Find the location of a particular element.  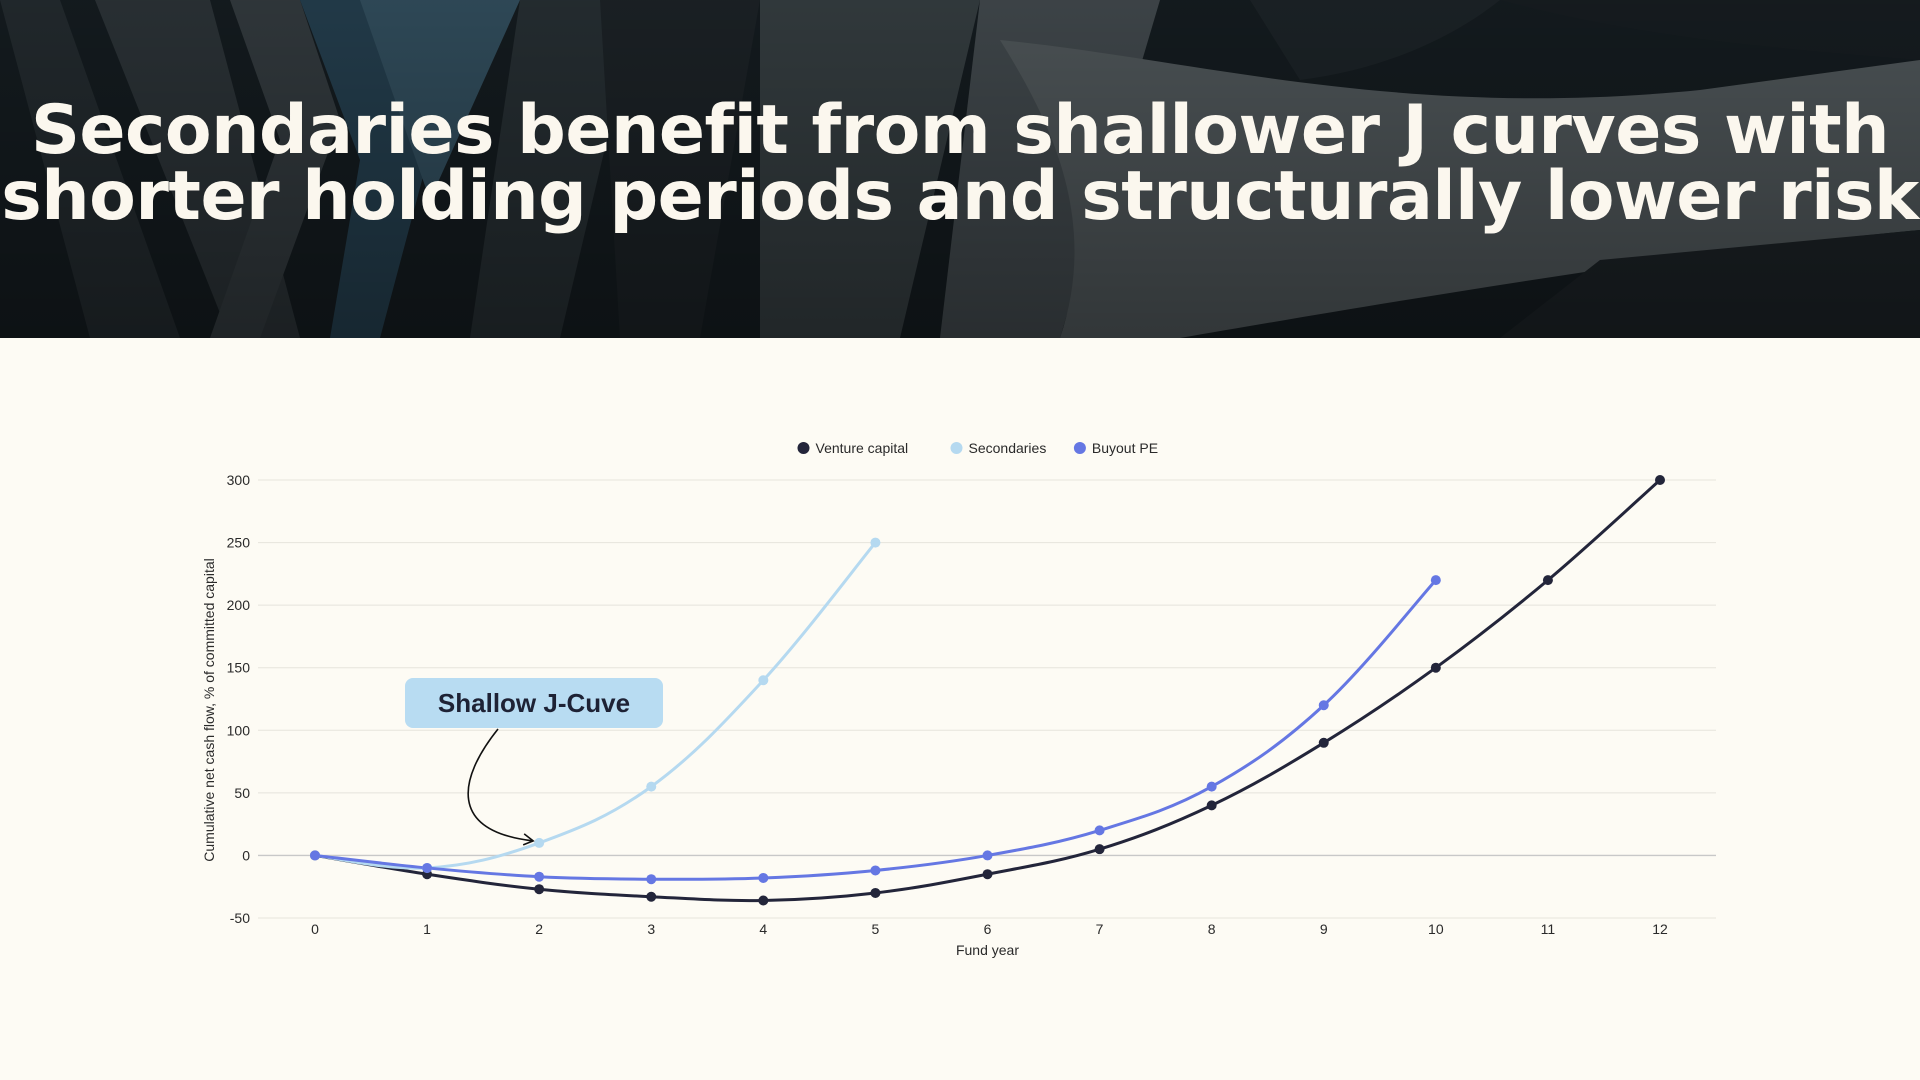

x-tick-label: 4 is located at coordinates (763, 929).